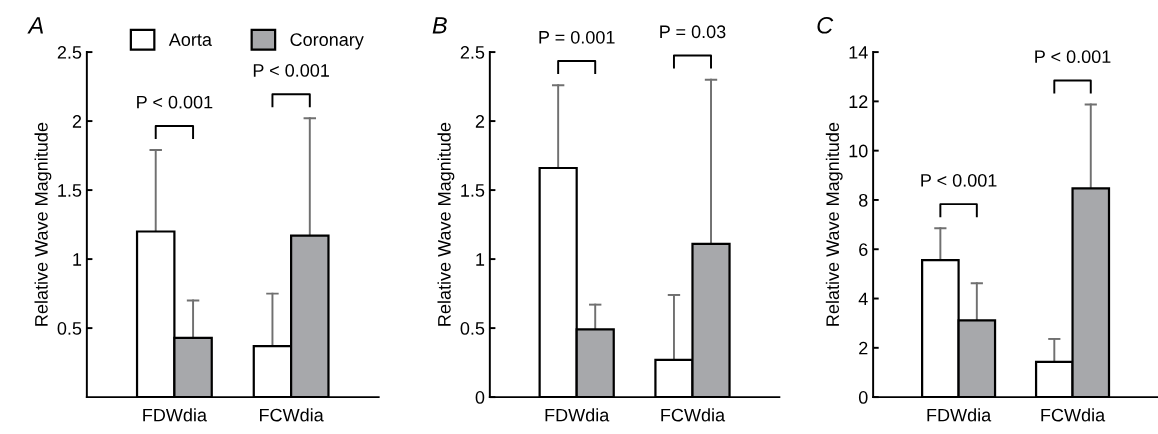 This screenshot has width=1158, height=434. What do you see at coordinates (825, 25) in the screenshot?
I see `chart-title: C` at bounding box center [825, 25].